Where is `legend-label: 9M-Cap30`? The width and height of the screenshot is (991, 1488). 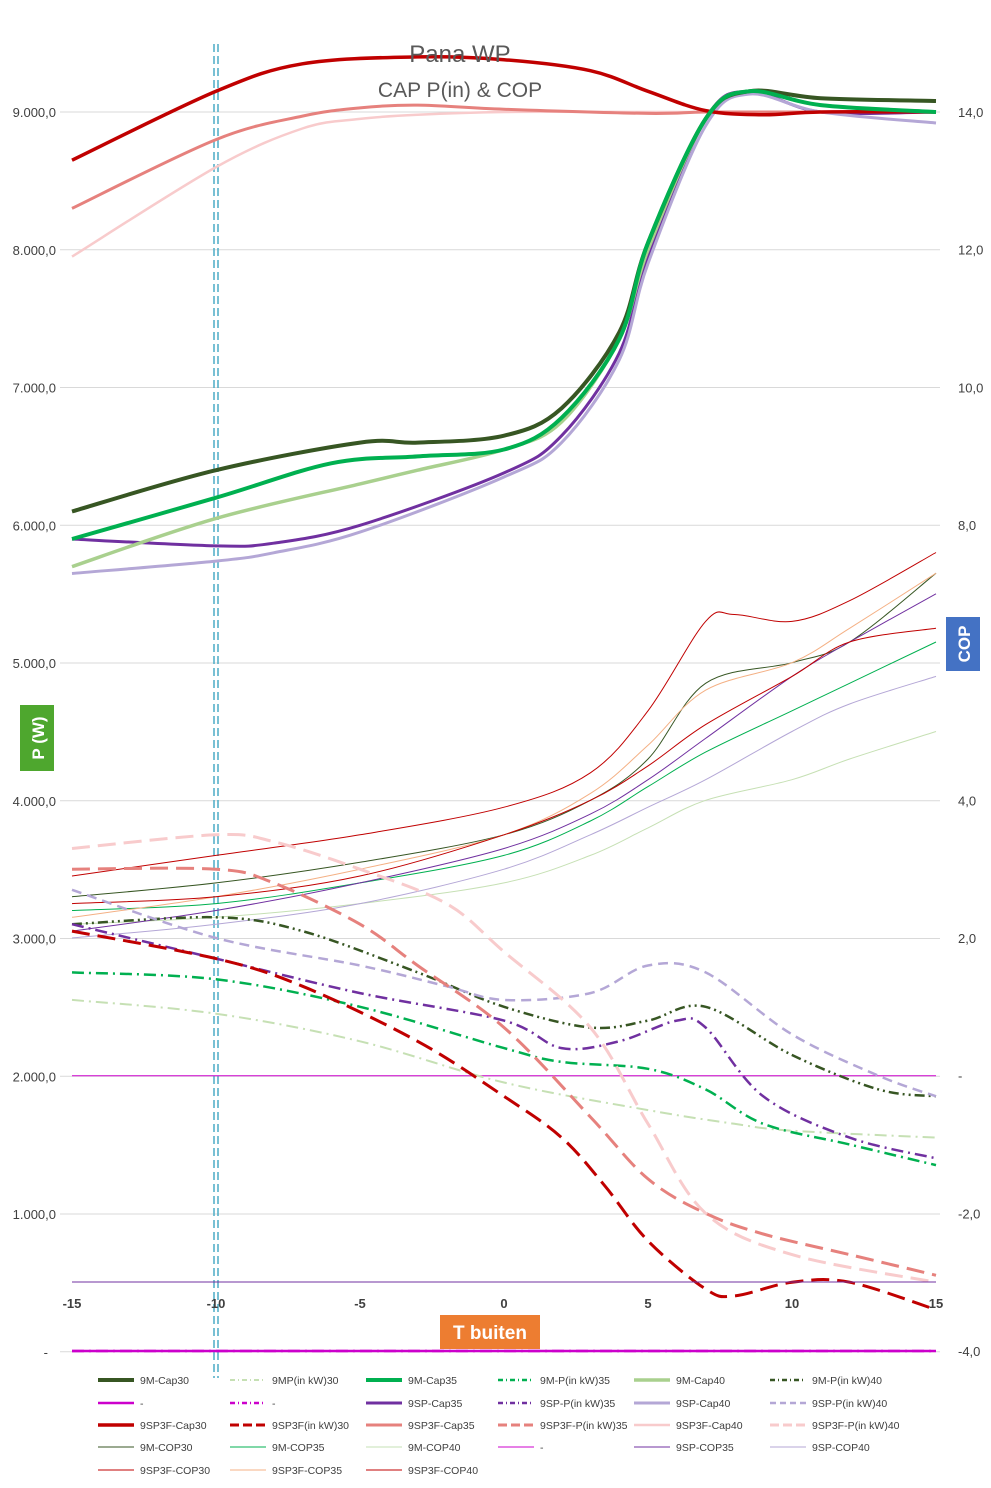 legend-label: 9M-Cap30 is located at coordinates (164, 1381).